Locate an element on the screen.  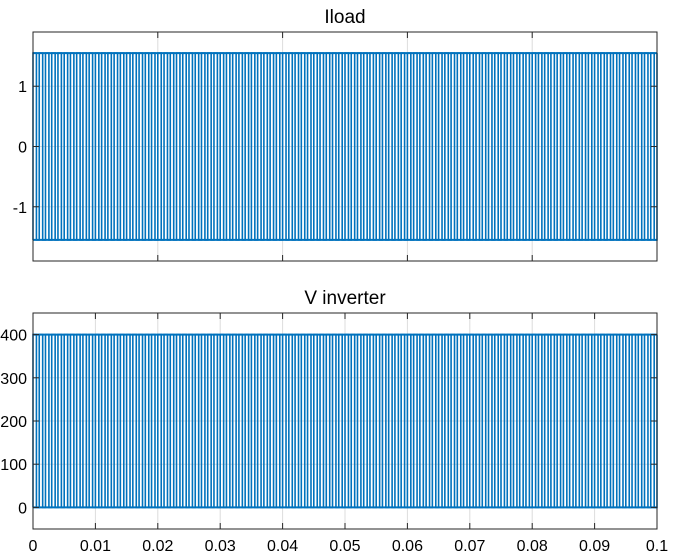
v-inverter-y-tick-label: 0 is located at coordinates (22, 508).